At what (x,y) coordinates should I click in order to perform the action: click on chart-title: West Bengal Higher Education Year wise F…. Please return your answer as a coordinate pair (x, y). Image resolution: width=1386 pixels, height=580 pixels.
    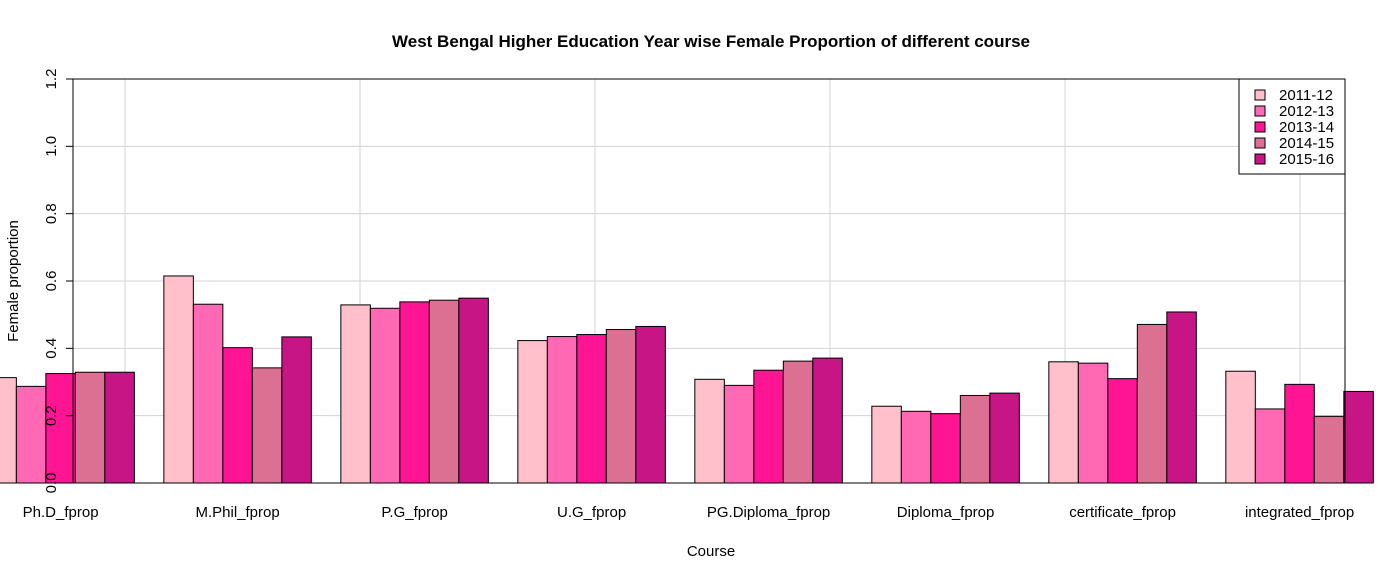
    Looking at the image, I should click on (711, 41).